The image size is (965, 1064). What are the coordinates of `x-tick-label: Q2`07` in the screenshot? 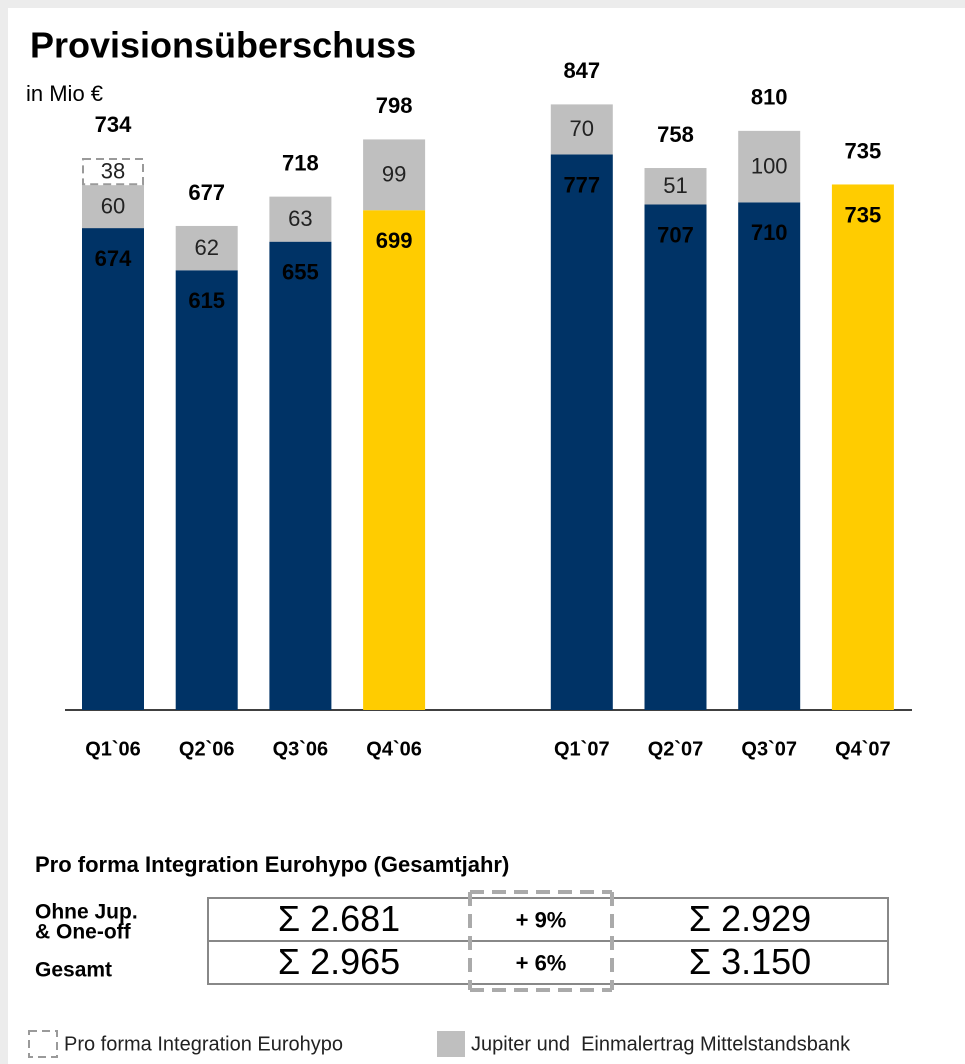 It's located at (676, 749).